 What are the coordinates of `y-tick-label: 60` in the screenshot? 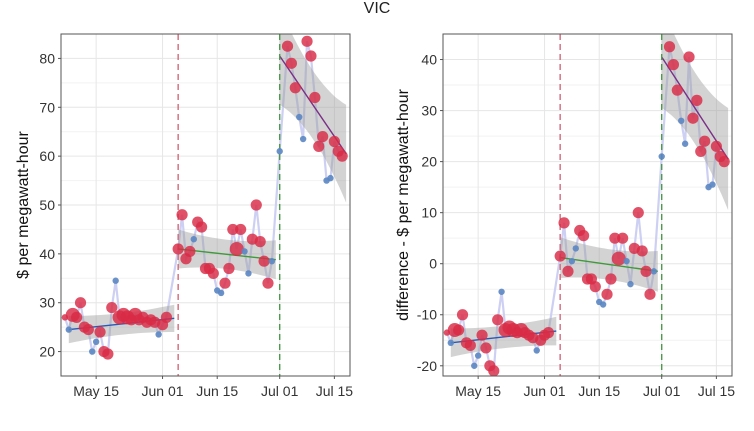 It's located at (47, 156).